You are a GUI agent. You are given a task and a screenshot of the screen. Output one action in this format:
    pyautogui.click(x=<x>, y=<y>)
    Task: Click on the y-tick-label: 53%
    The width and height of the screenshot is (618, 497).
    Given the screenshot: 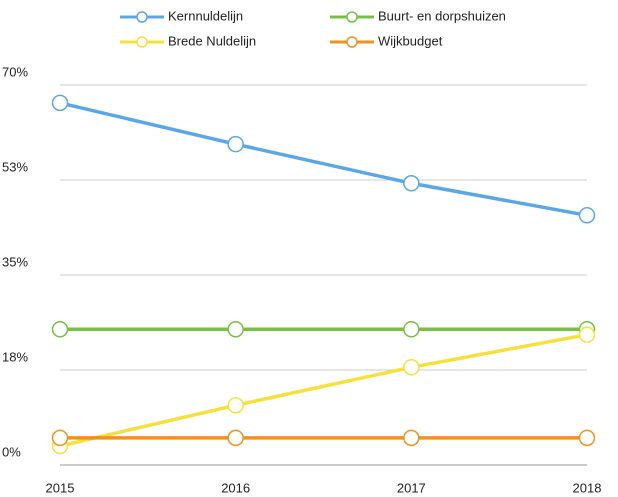 What is the action you would take?
    pyautogui.click(x=15, y=166)
    